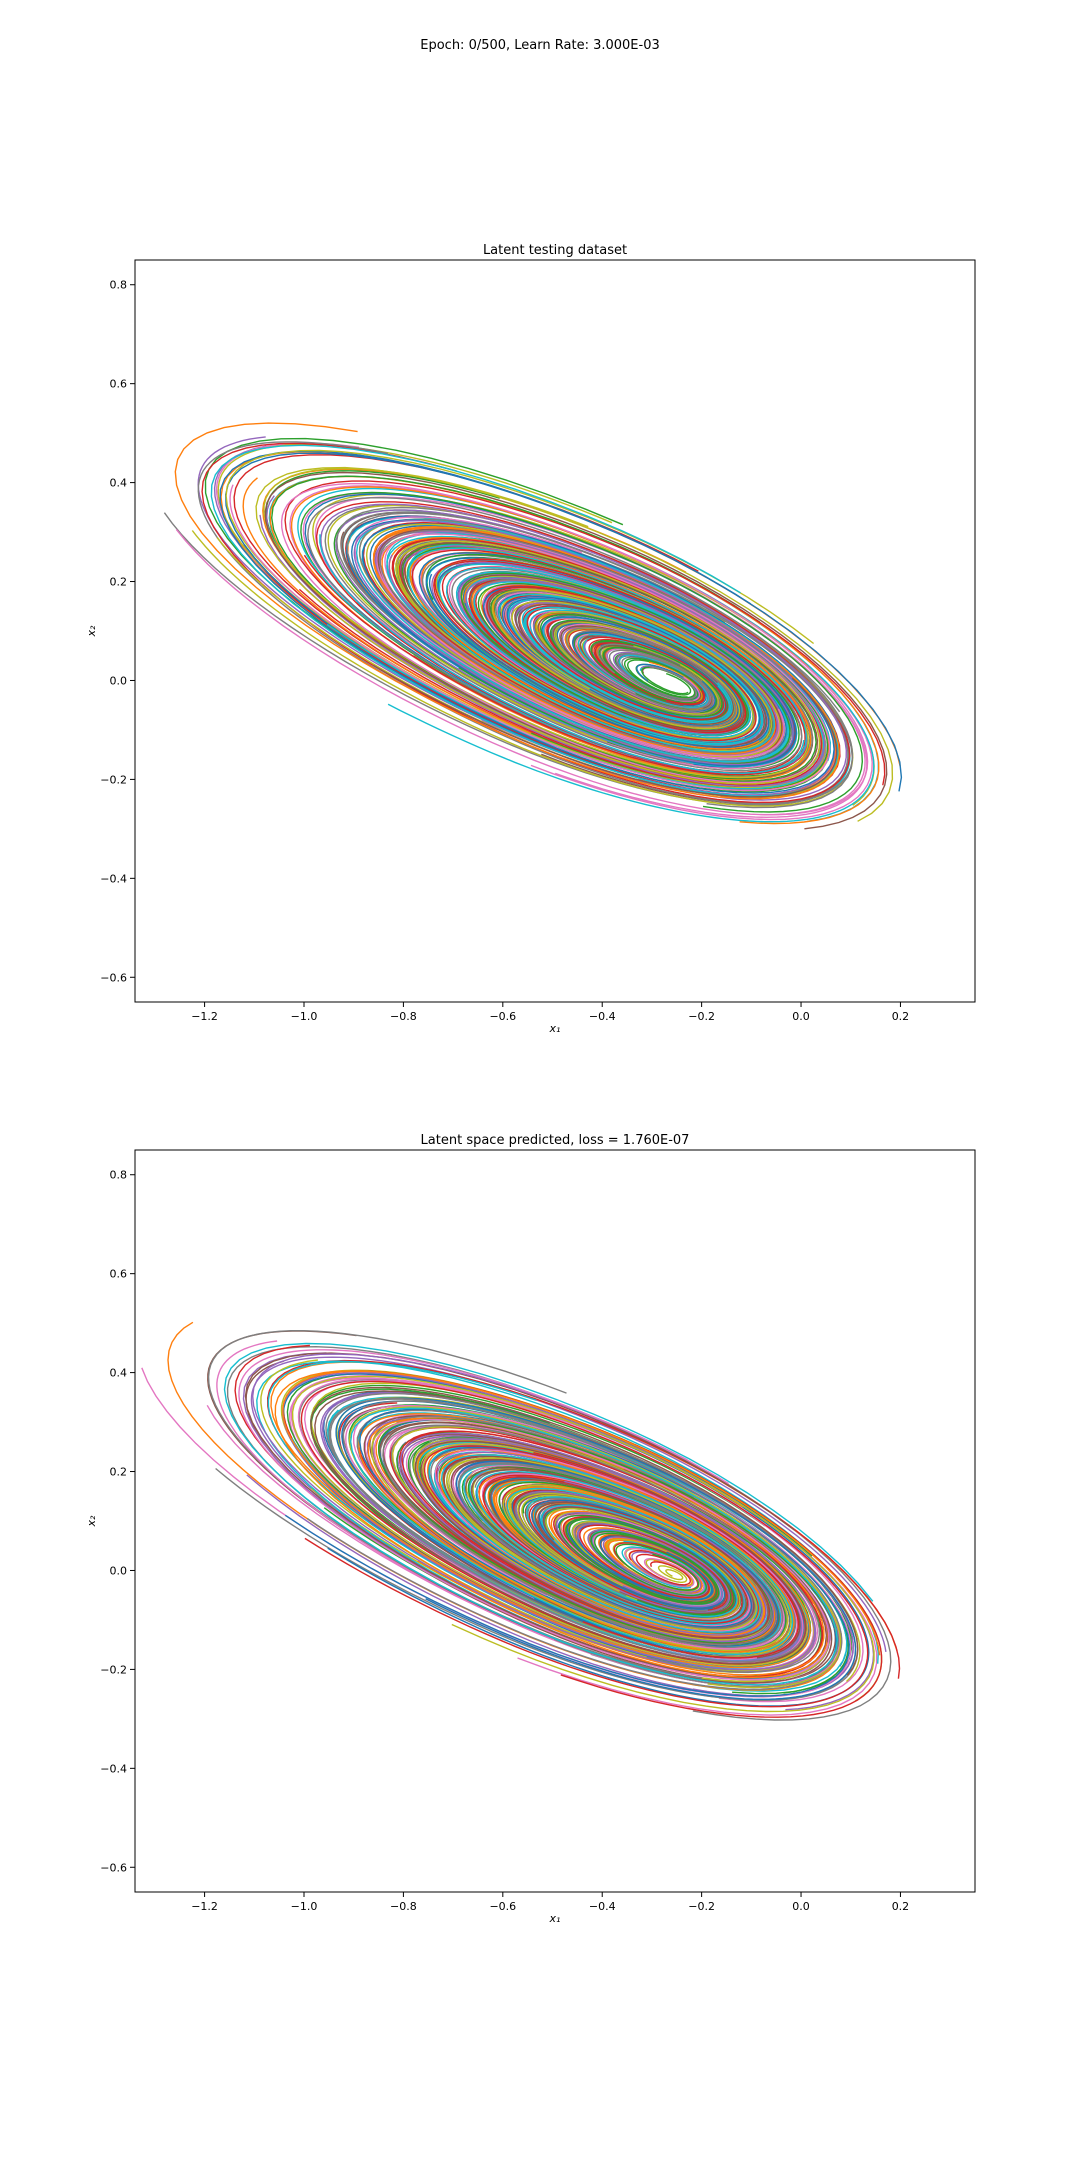 This screenshot has height=2160, width=1080. I want to click on chart-title: Latent space predicted, loss = 1.760E-07, so click(555, 1140).